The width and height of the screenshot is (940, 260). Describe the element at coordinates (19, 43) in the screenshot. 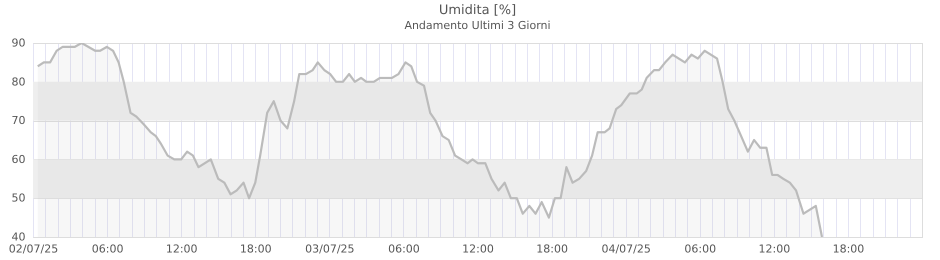

I see `y-tick-label: 90` at that location.